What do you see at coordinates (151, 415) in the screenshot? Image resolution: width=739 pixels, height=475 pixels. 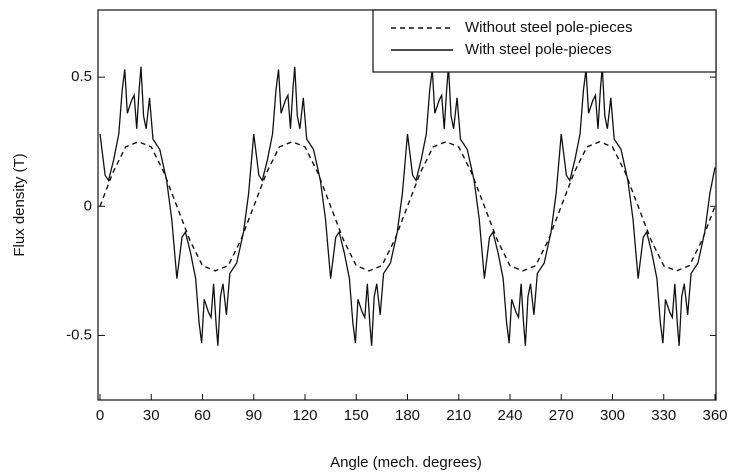 I see `x-tick-label: 30` at bounding box center [151, 415].